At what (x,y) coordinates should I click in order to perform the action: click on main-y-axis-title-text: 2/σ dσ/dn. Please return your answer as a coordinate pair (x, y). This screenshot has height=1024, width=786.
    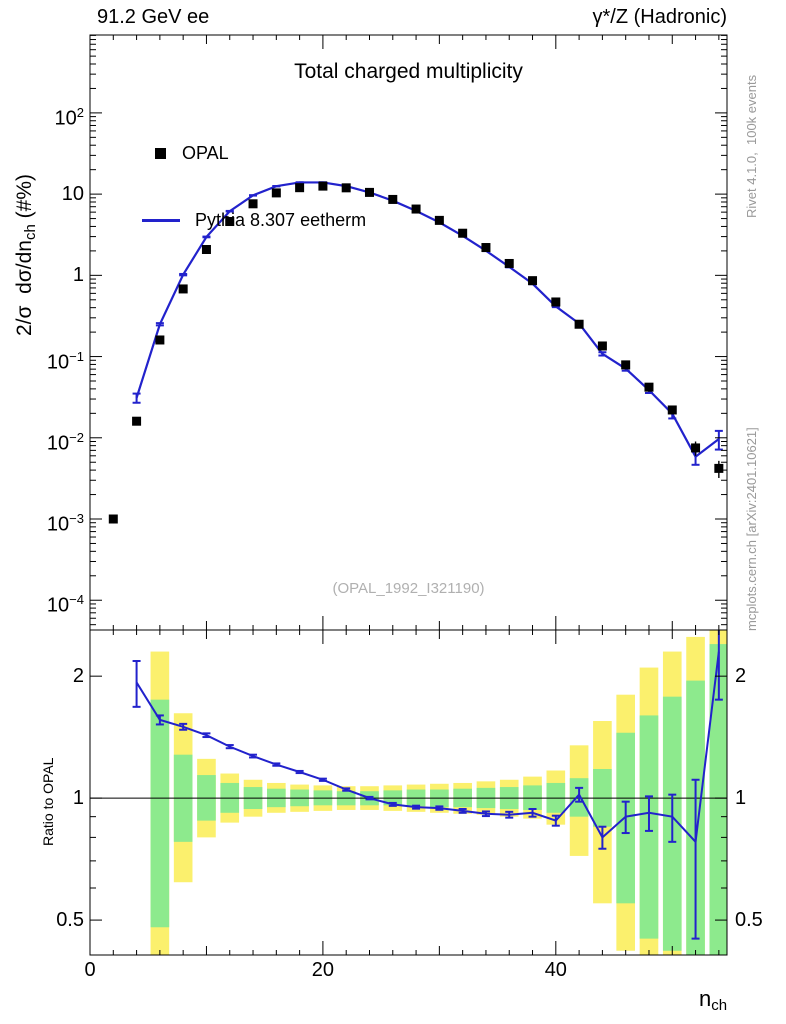
    Looking at the image, I should click on (24, 288).